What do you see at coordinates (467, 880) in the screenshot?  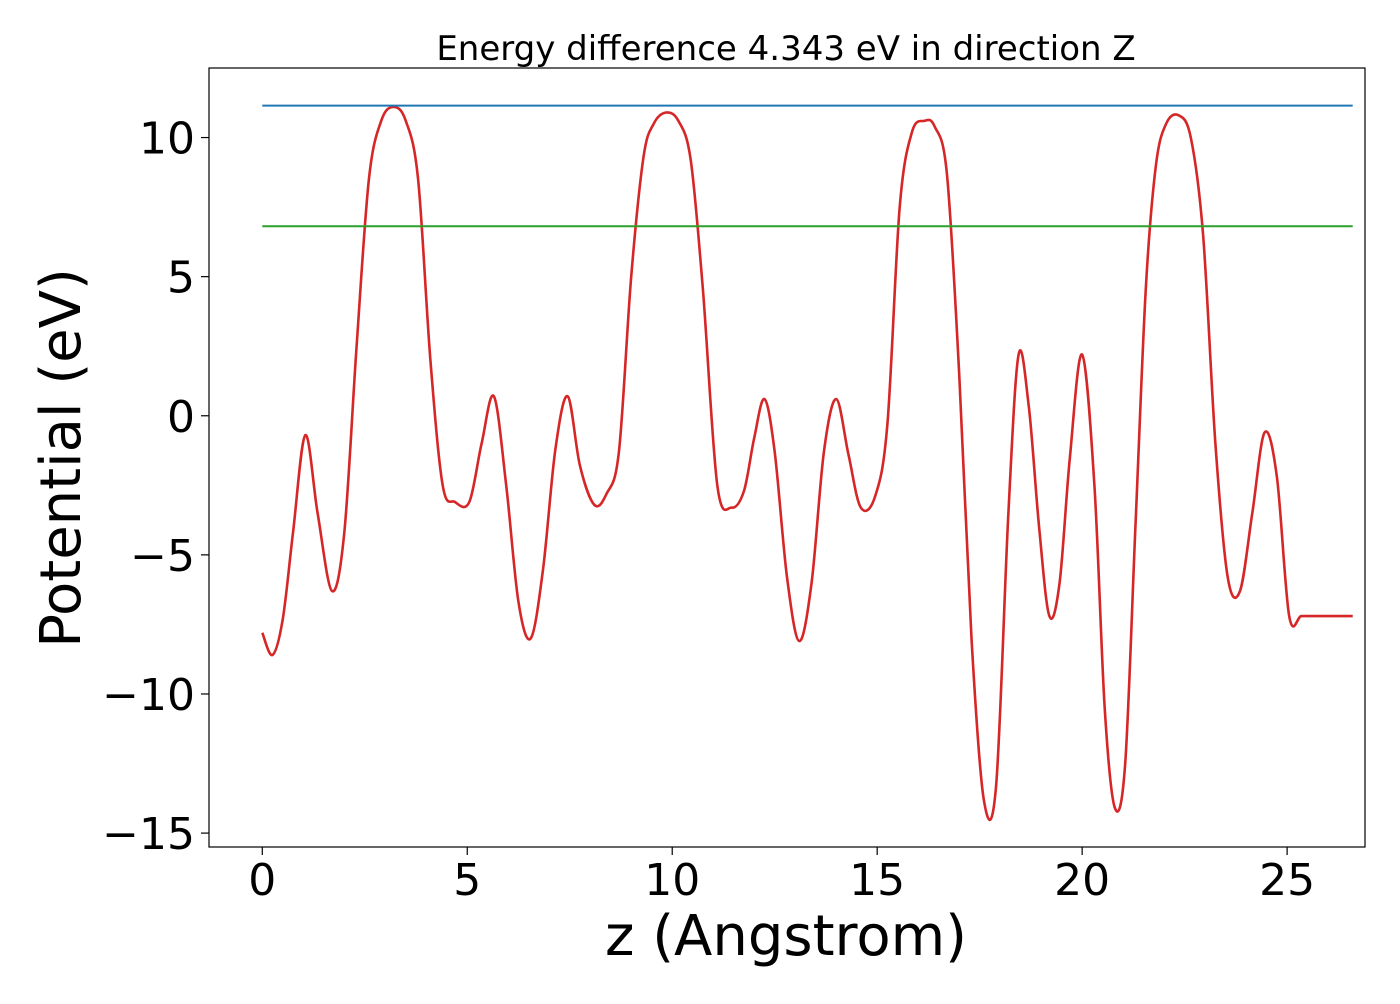 I see `x-tick-label: 5` at bounding box center [467, 880].